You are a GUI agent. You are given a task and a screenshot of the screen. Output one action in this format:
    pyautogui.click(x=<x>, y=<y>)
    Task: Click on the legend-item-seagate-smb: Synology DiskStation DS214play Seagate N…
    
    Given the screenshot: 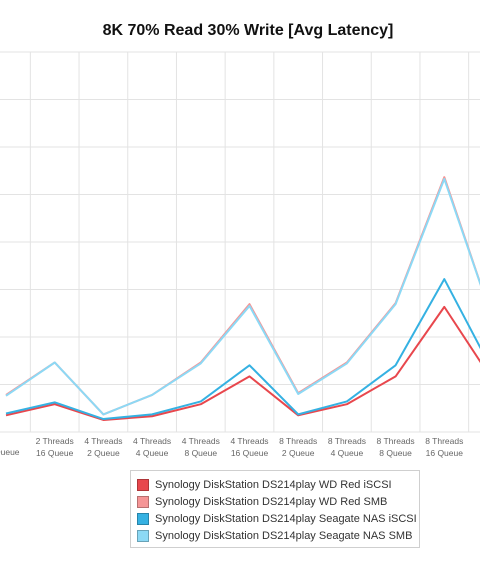 What is the action you would take?
    pyautogui.click(x=274, y=536)
    